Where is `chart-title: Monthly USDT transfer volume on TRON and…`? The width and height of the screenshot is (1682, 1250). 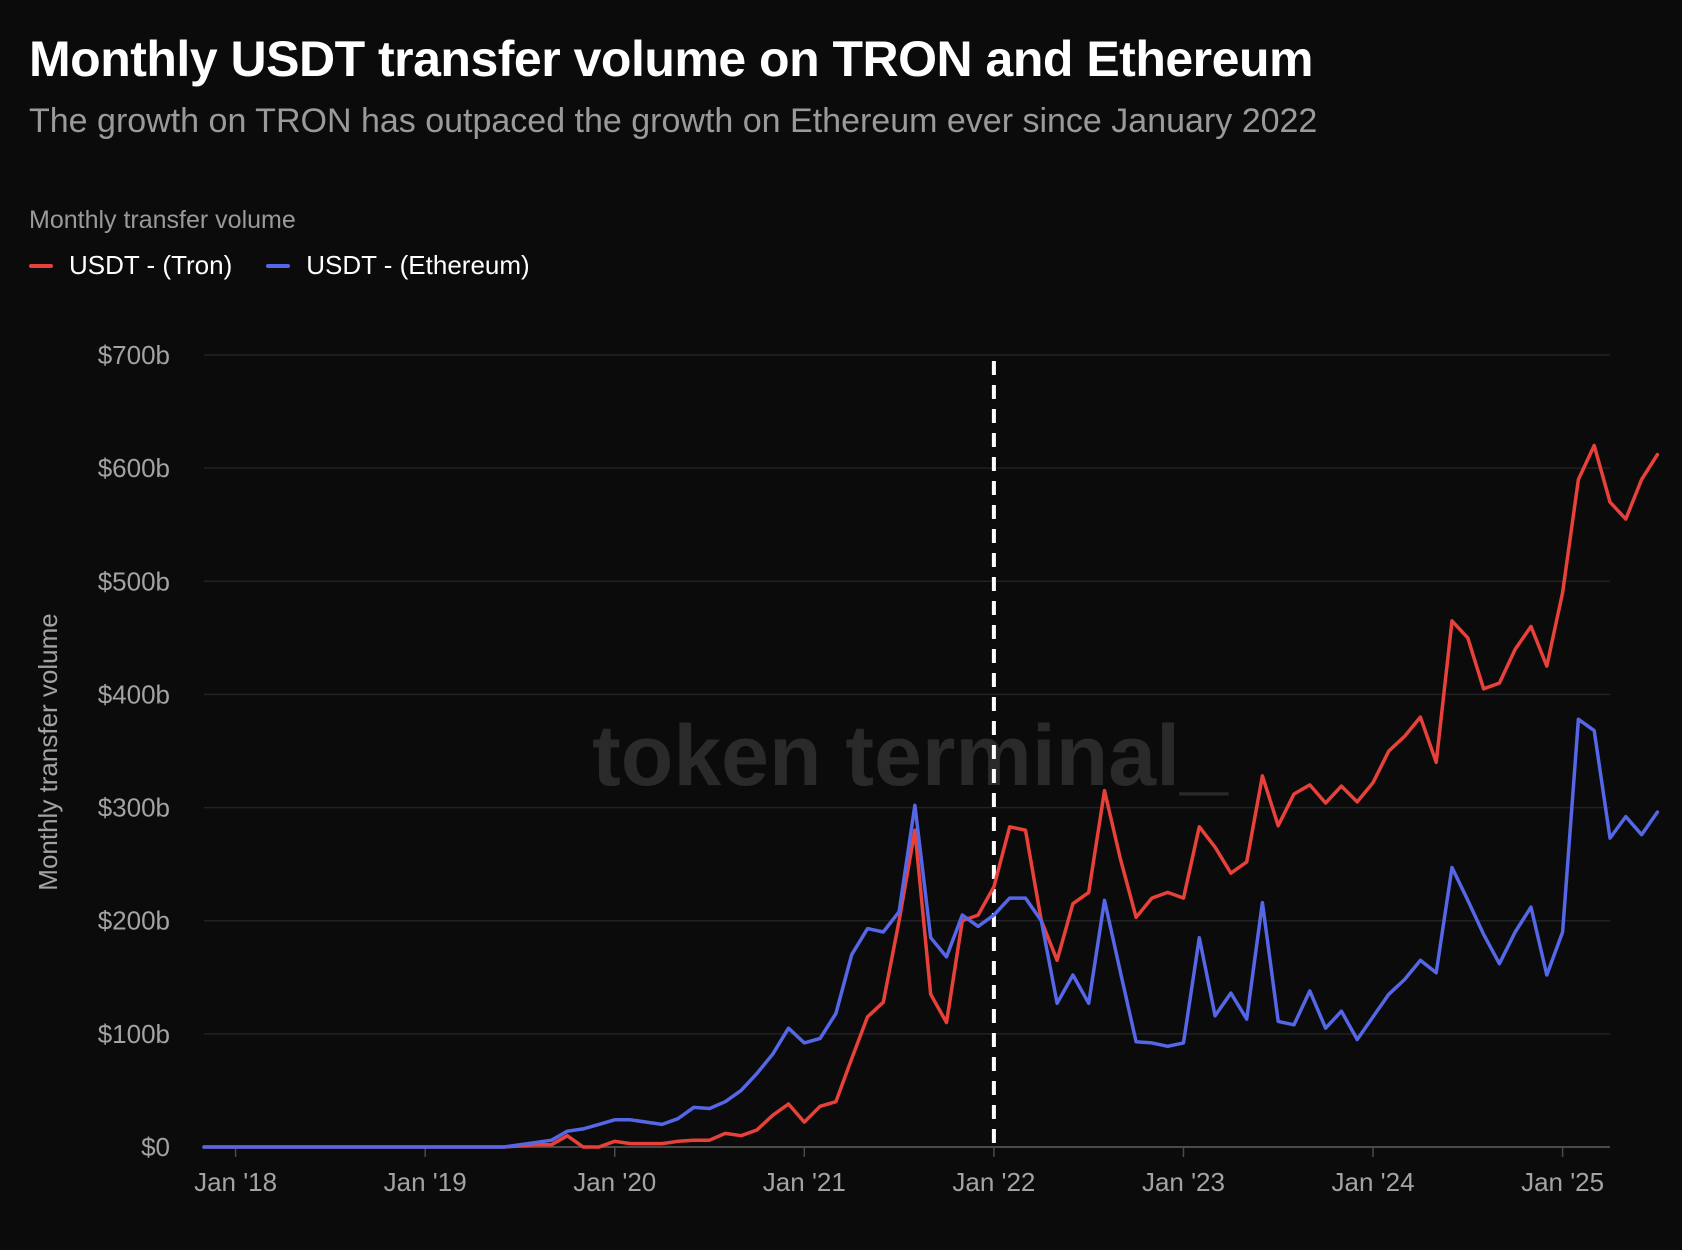 chart-title: Monthly USDT transfer volume on TRON and… is located at coordinates (671, 59).